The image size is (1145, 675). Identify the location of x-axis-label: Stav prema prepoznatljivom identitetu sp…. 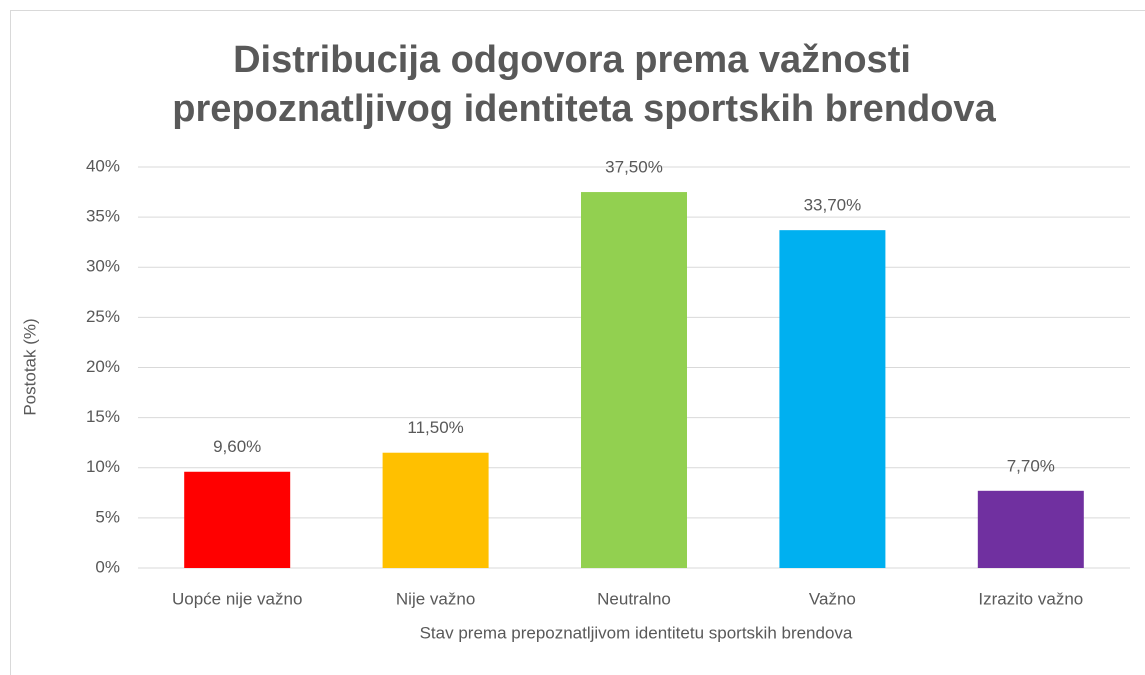
(636, 632).